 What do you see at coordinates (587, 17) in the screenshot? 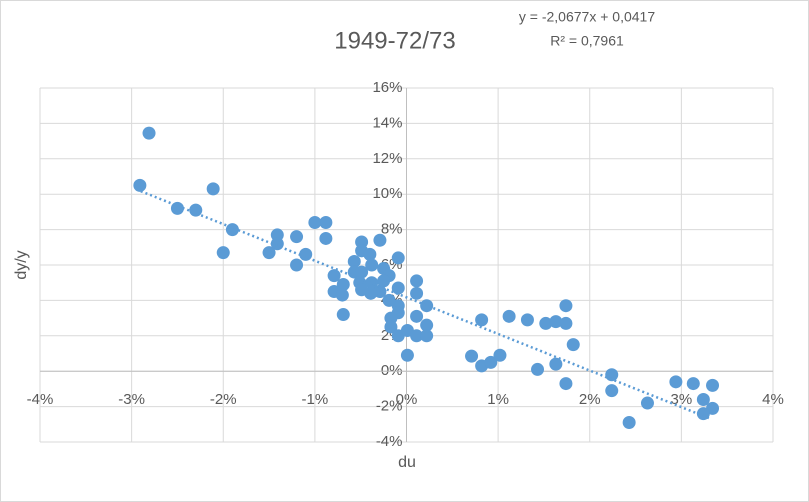
I see `trend-equation: y = -2,0677x + 0,0417` at bounding box center [587, 17].